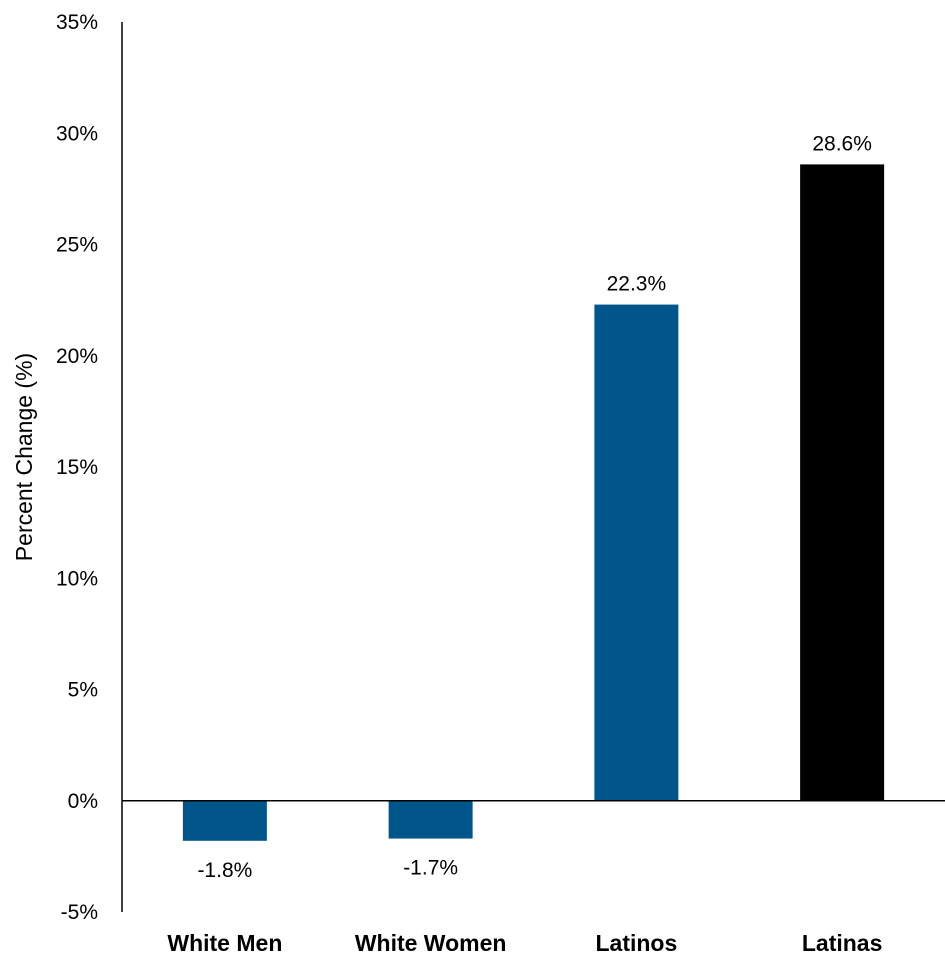 Image resolution: width=945 pixels, height=962 pixels. Describe the element at coordinates (524, 943) in the screenshot. I see `category-labels: White Men White Women Latinos Latinas` at that location.